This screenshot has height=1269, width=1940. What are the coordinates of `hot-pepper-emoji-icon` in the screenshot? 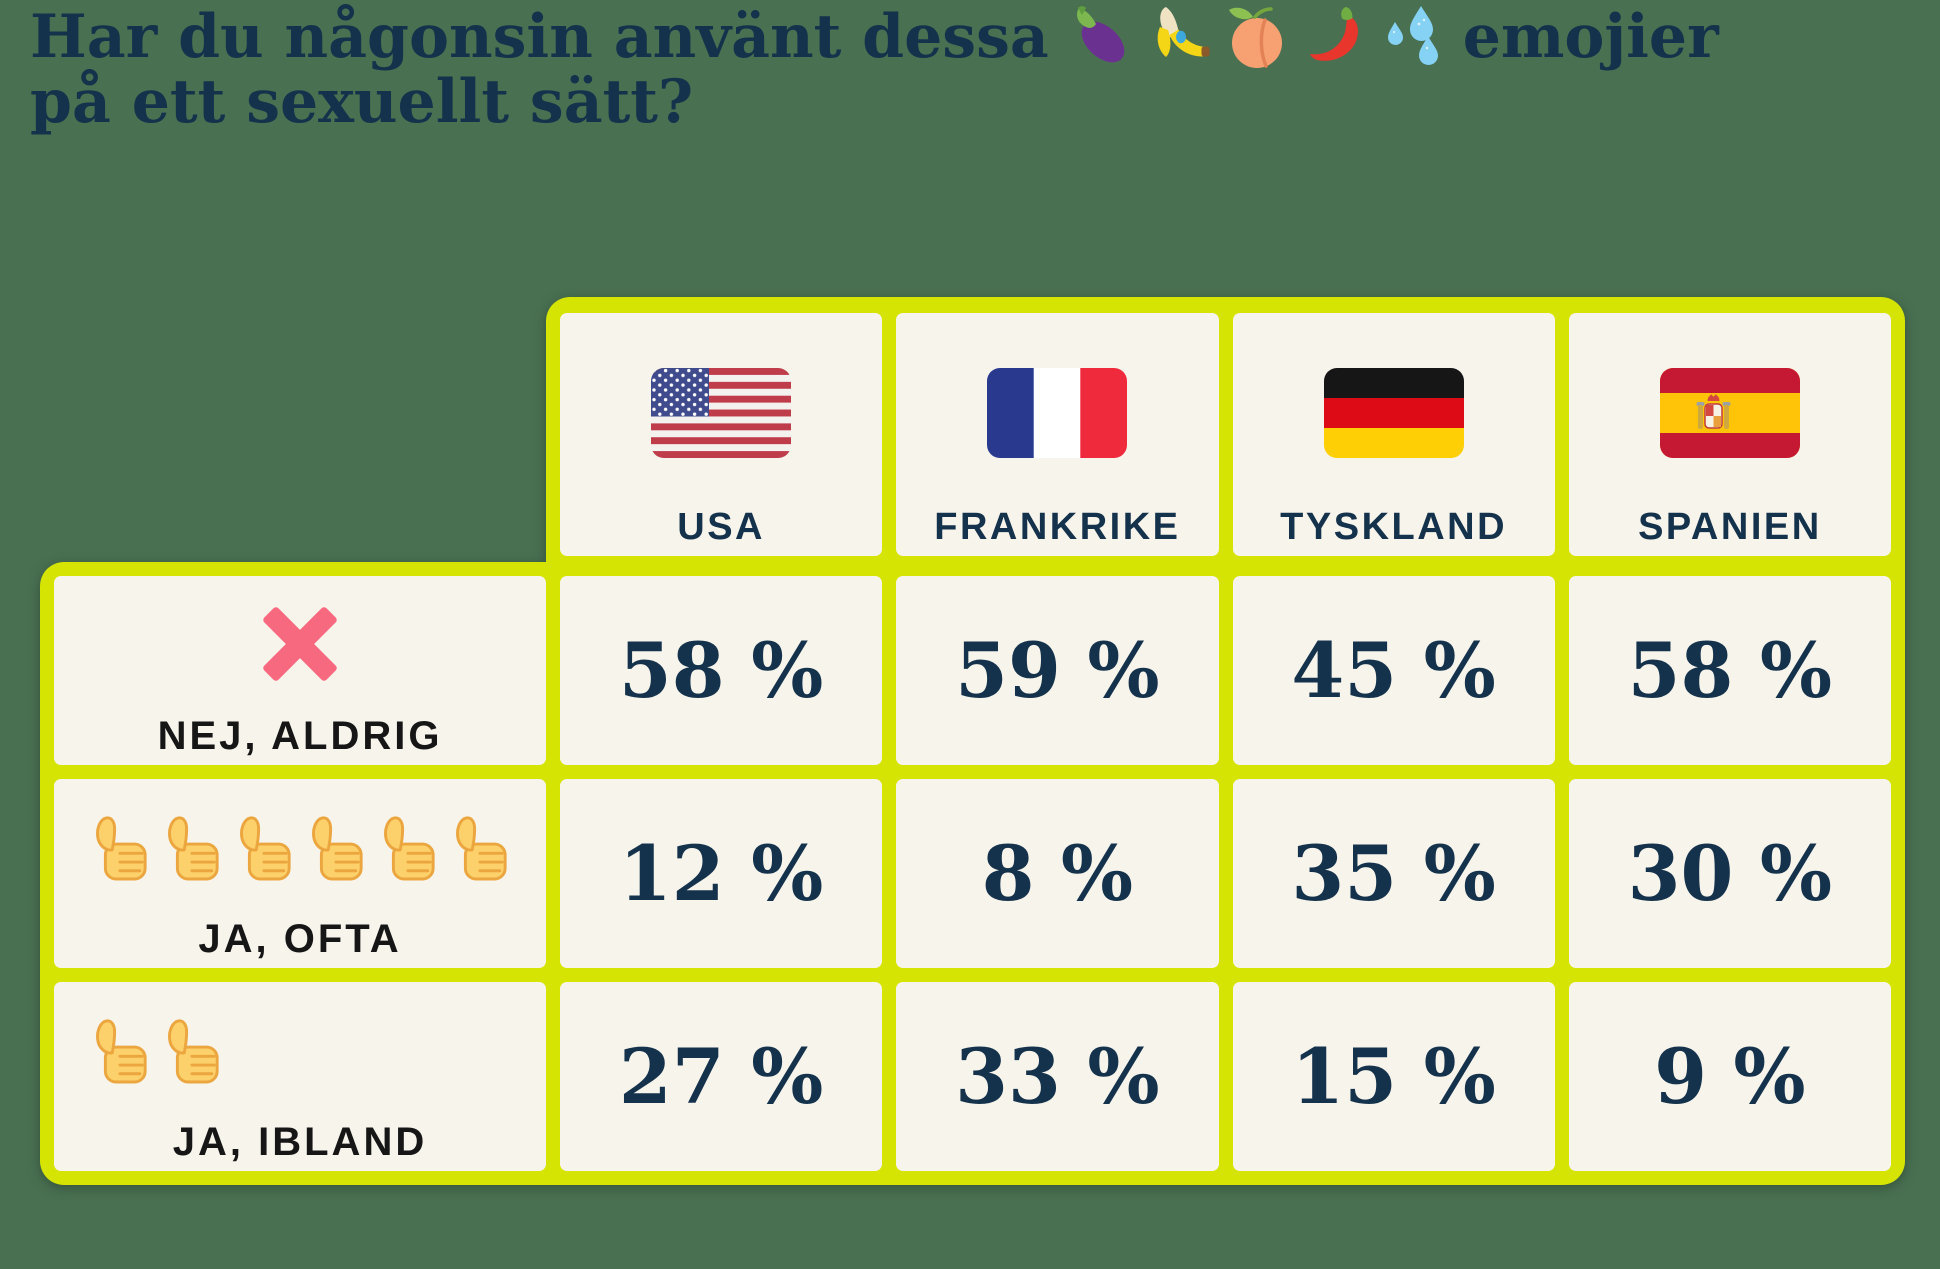 It's located at (1333, 34).